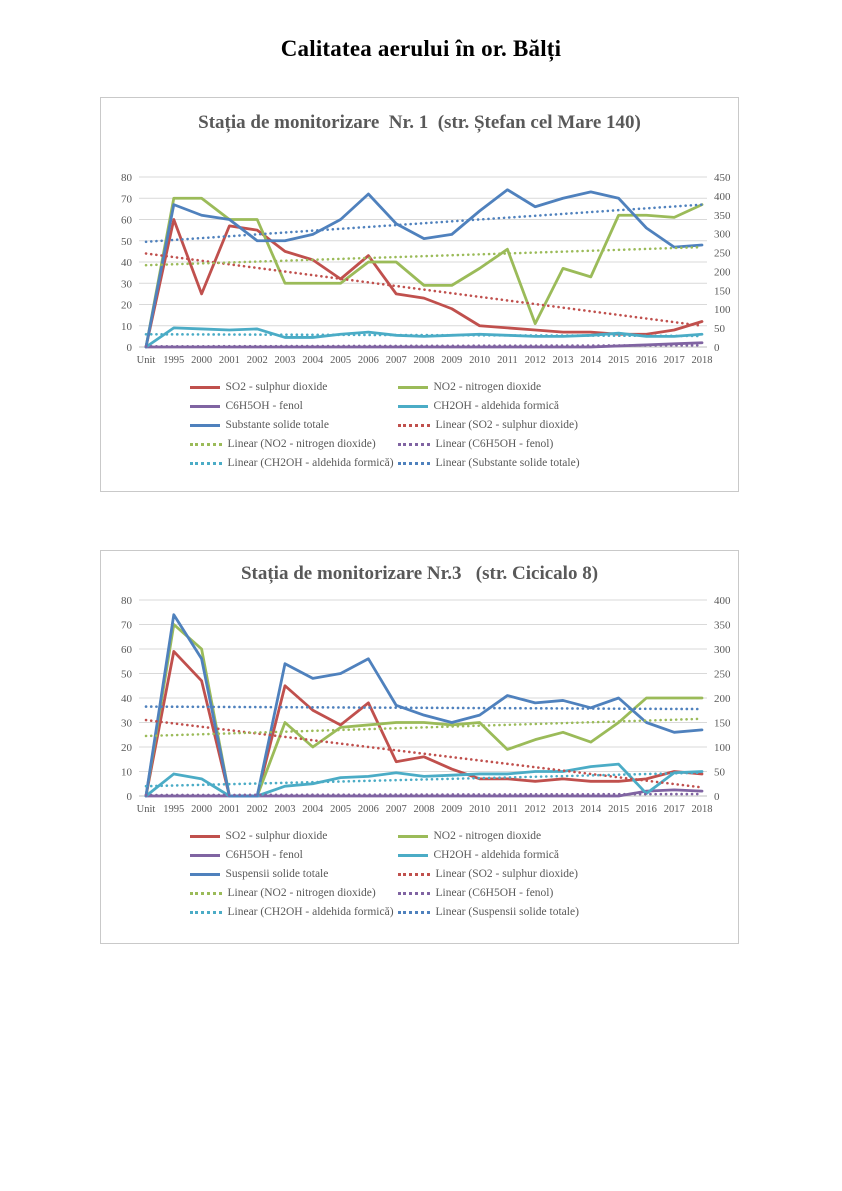 This screenshot has width=842, height=1191. What do you see at coordinates (264, 855) in the screenshot?
I see `legend-label: C6H5OH - fenol` at bounding box center [264, 855].